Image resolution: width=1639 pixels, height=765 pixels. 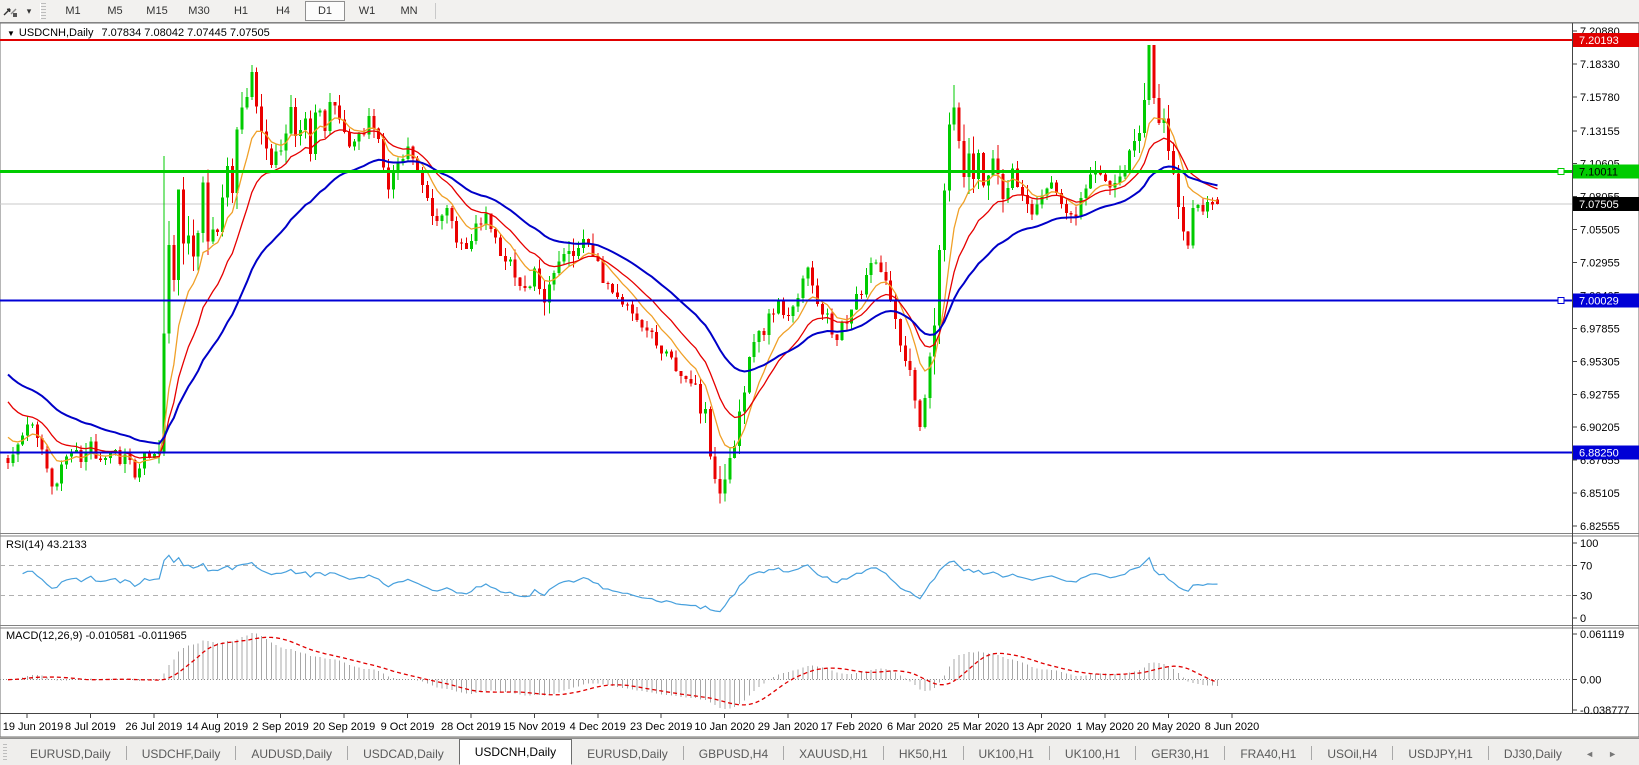 What do you see at coordinates (1440, 754) in the screenshot?
I see `tab-usdjpy-h1: USDJPY,H1` at bounding box center [1440, 754].